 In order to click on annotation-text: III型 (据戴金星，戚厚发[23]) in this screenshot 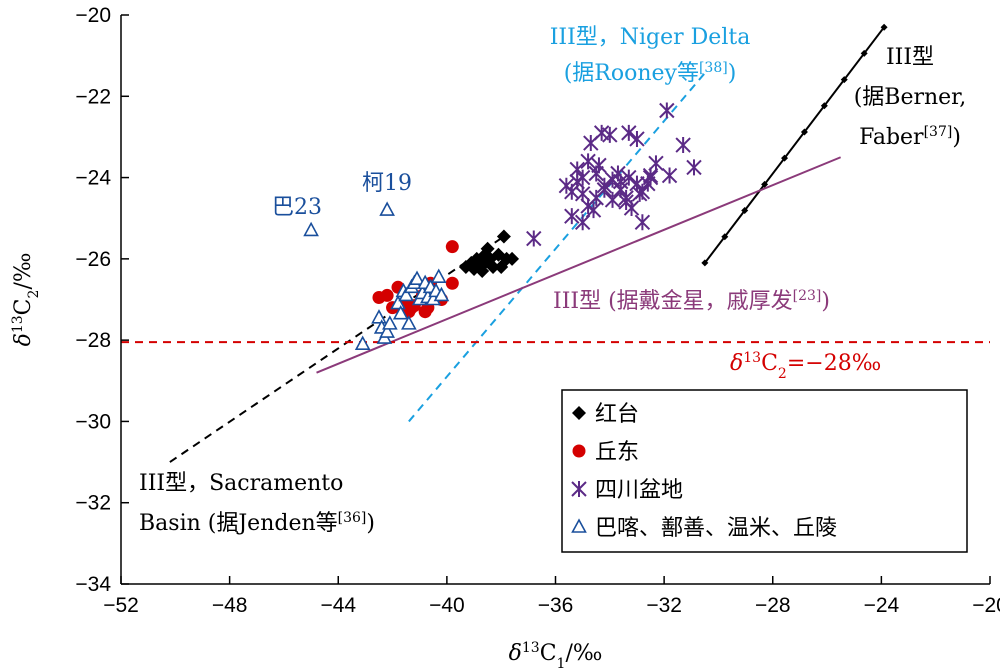, I will do `click(691, 301)`.